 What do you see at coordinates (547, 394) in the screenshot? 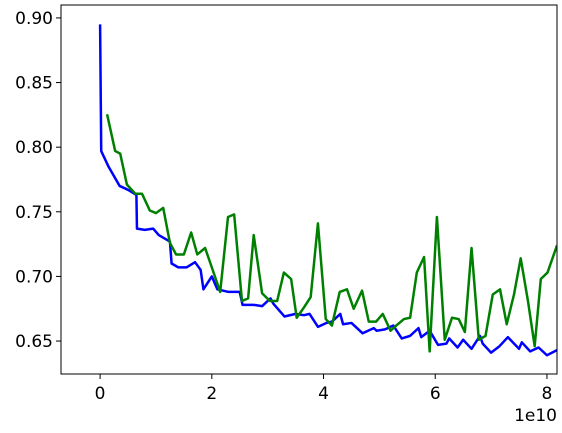
I see `x-tick-label: 8` at bounding box center [547, 394].